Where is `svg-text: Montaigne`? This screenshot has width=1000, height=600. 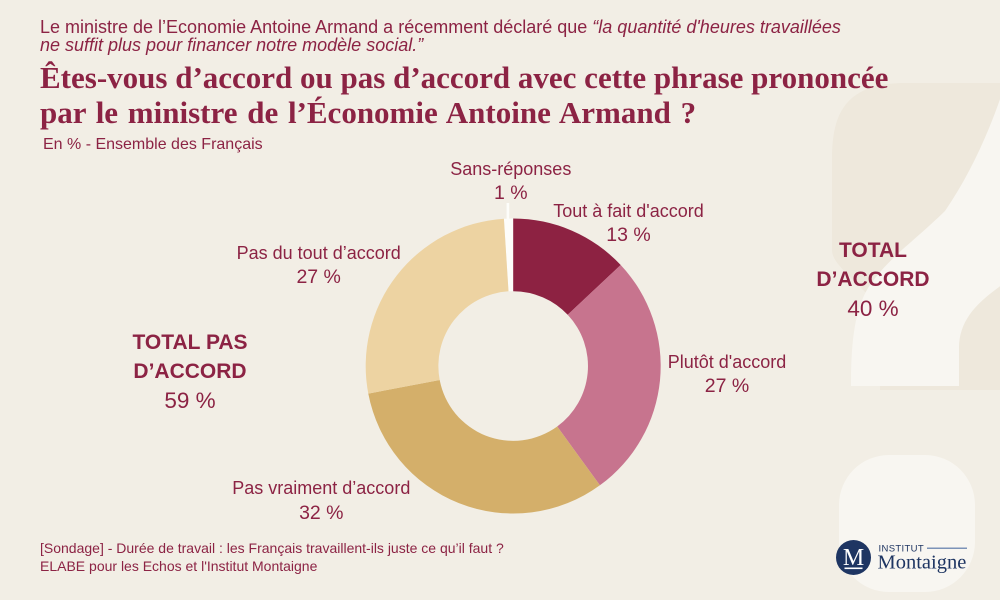
svg-text: Montaigne is located at coordinates (922, 563).